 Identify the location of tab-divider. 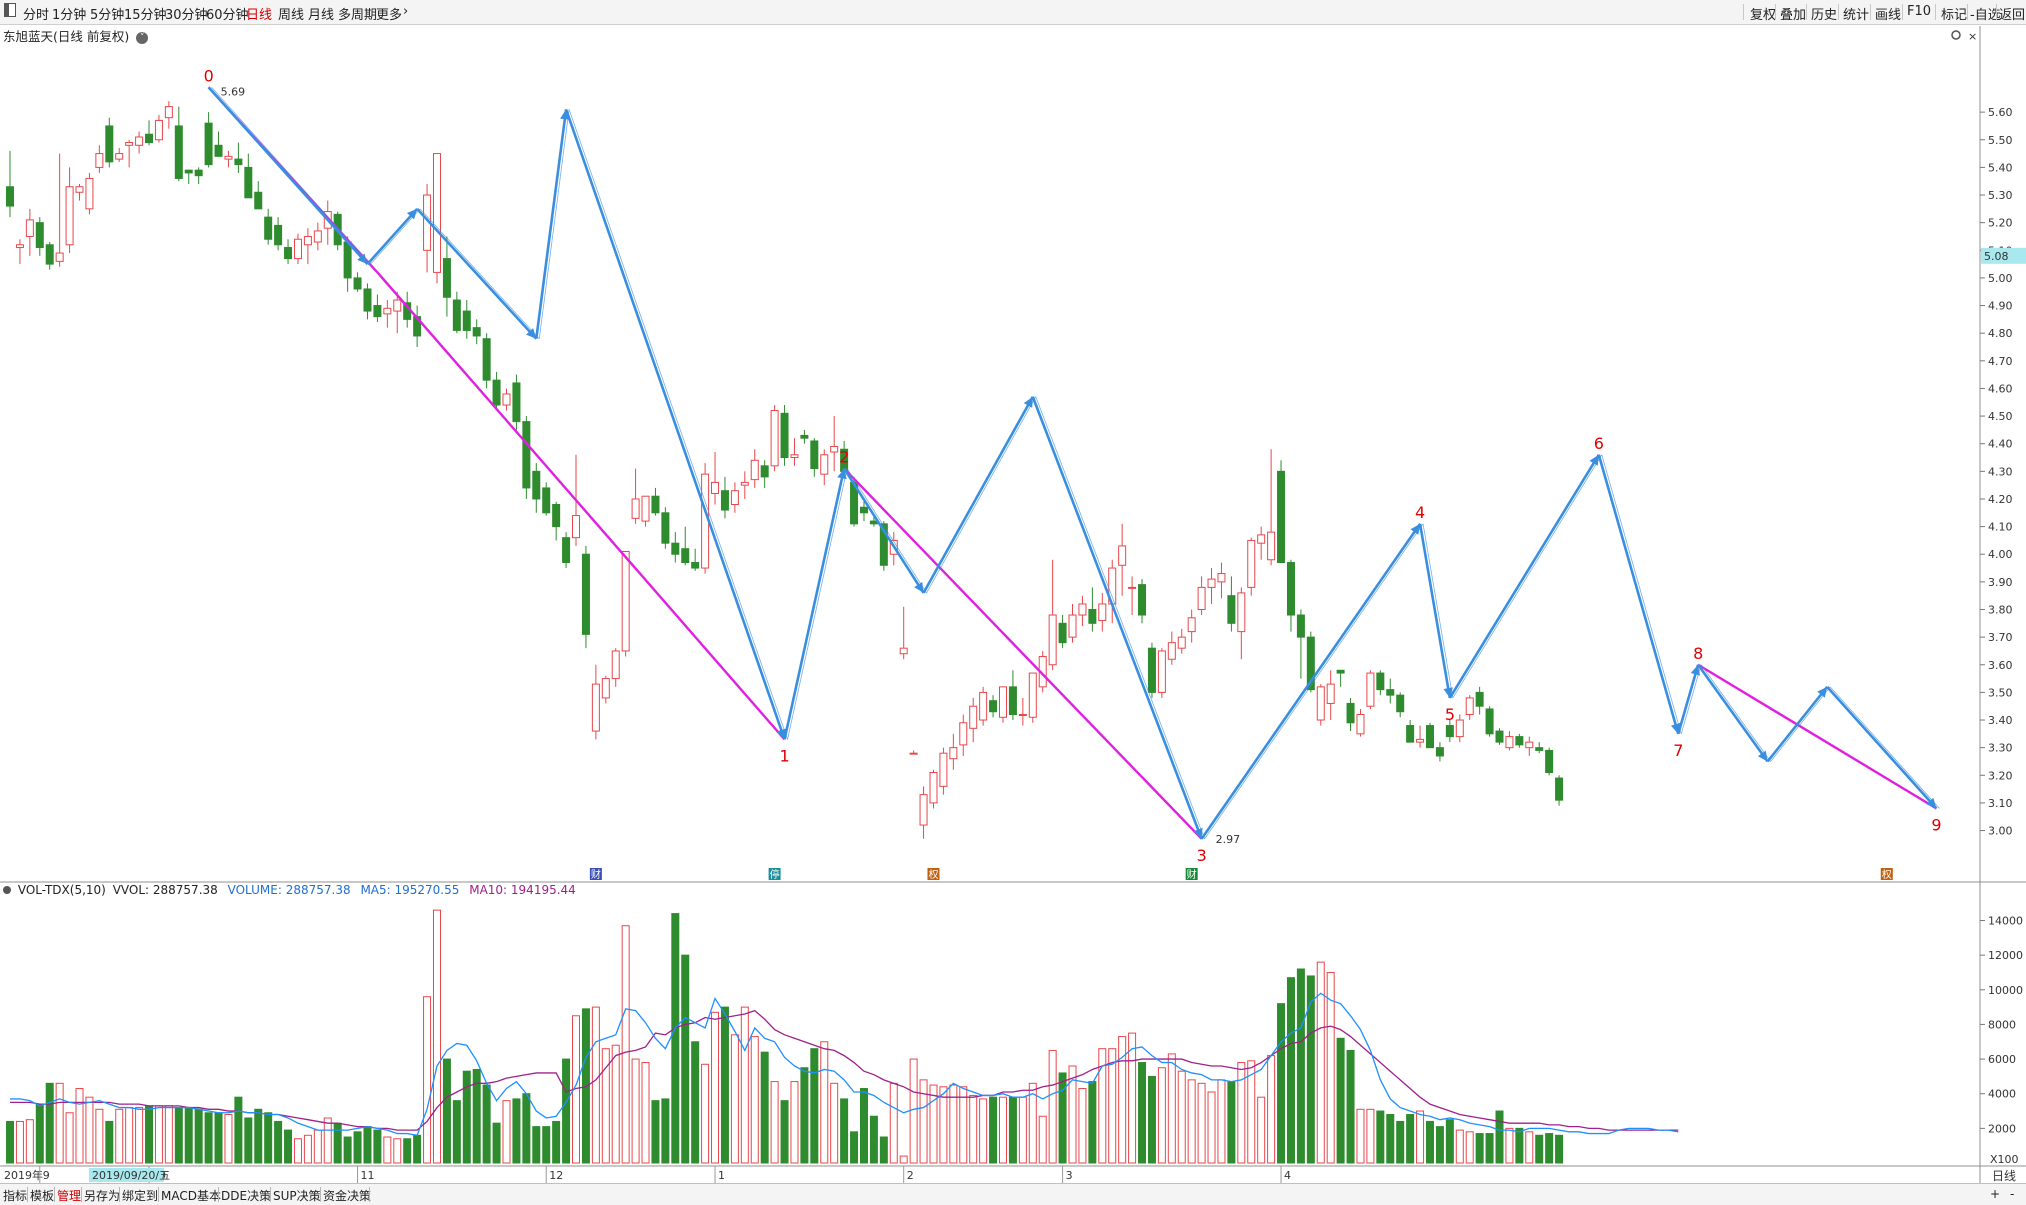
(119, 1194).